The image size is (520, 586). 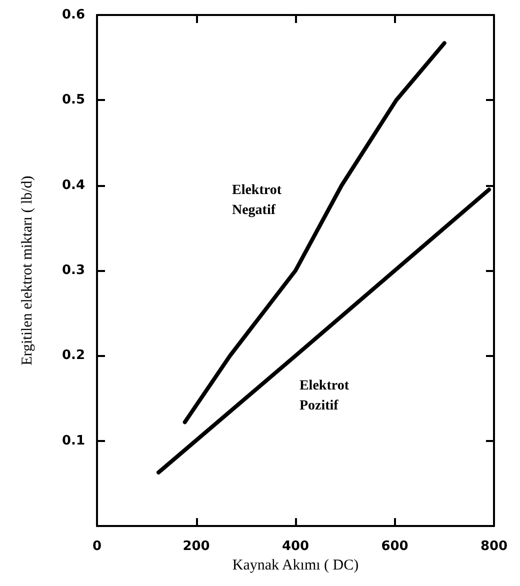 What do you see at coordinates (494, 546) in the screenshot?
I see `x-tick-label: 800` at bounding box center [494, 546].